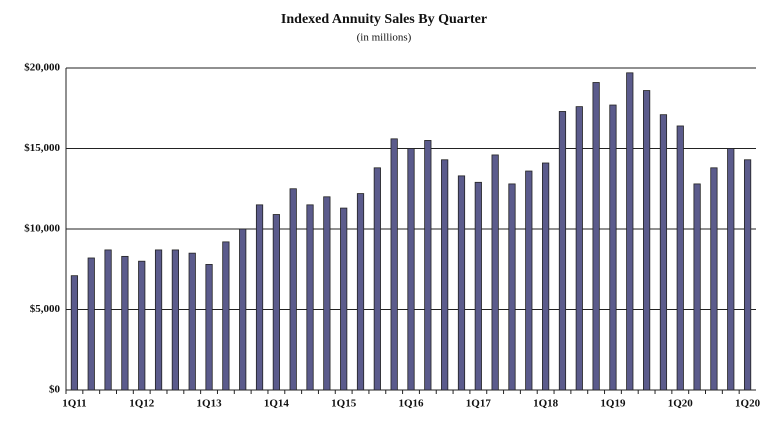  Describe the element at coordinates (384, 19) in the screenshot. I see `chart-title: Indexed Annuity Sales By Quarter` at that location.